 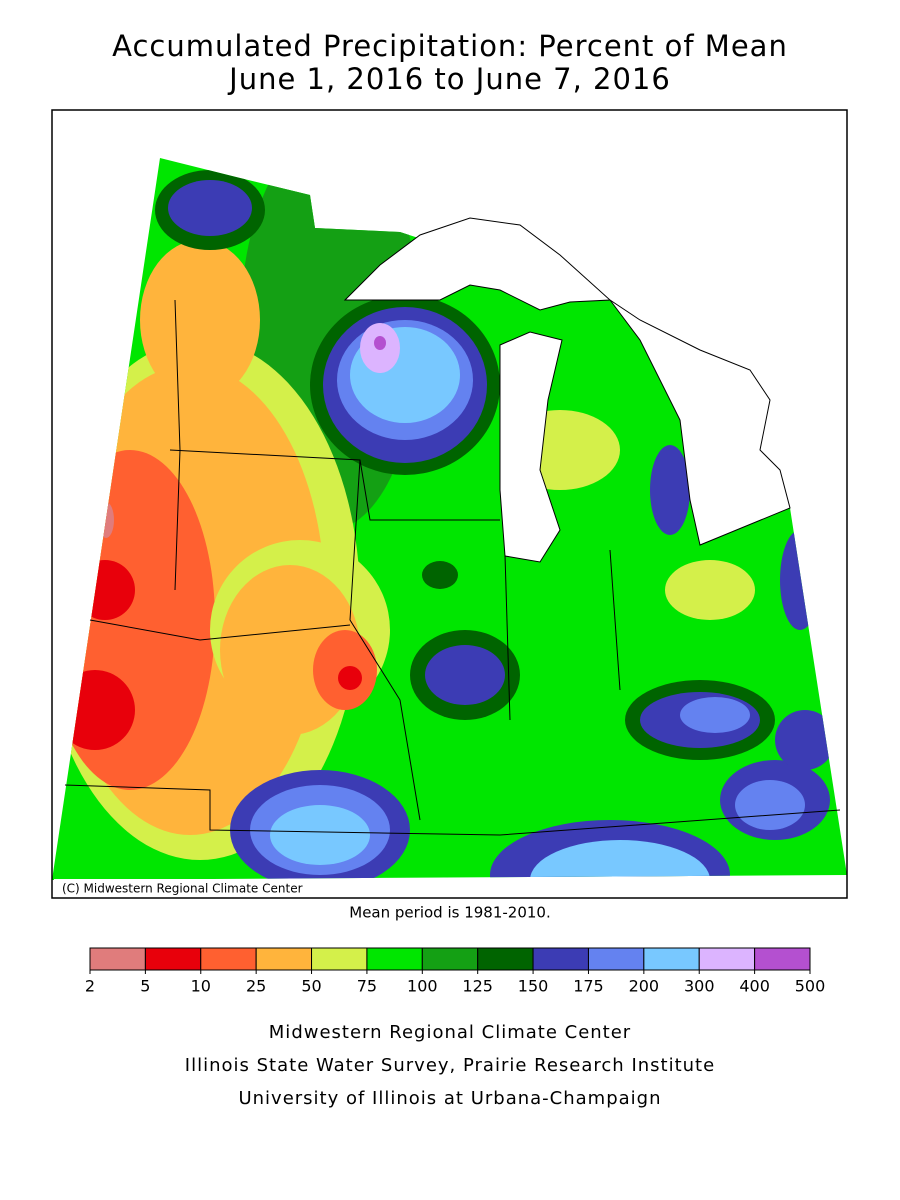 I want to click on legend-label: 200, so click(x=644, y=986).